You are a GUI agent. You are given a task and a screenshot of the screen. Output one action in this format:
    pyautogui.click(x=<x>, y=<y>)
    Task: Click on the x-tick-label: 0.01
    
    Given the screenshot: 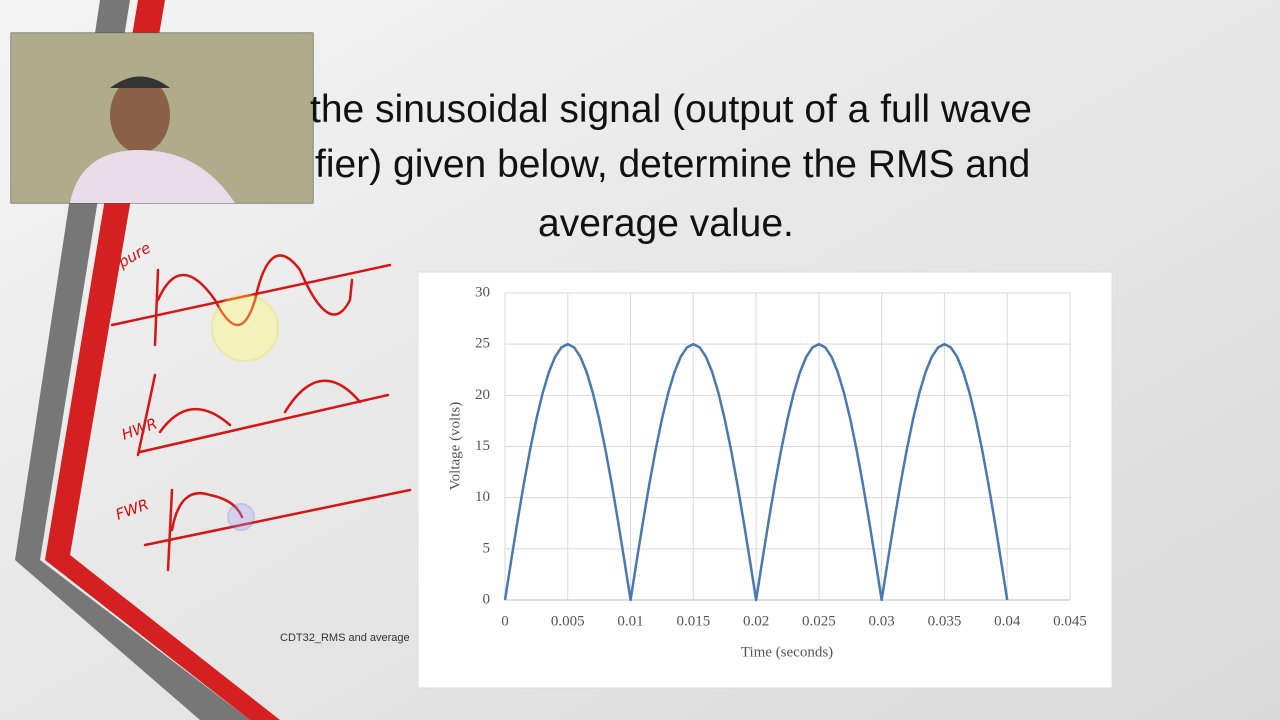 What is the action you would take?
    pyautogui.click(x=630, y=621)
    